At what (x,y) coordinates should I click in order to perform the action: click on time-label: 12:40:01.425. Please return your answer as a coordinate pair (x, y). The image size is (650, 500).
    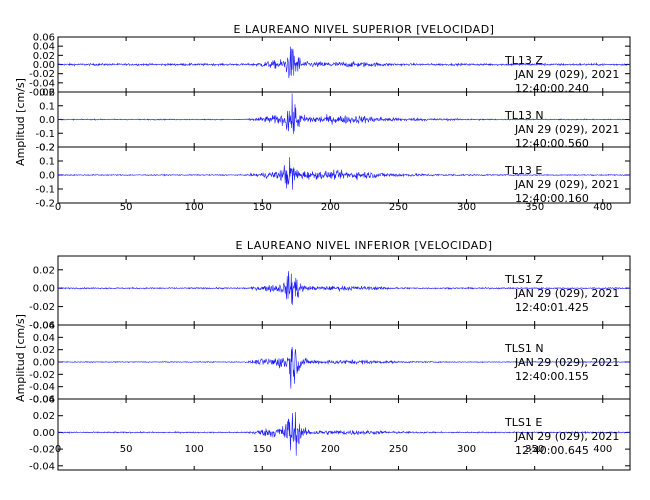
    Looking at the image, I should click on (552, 307).